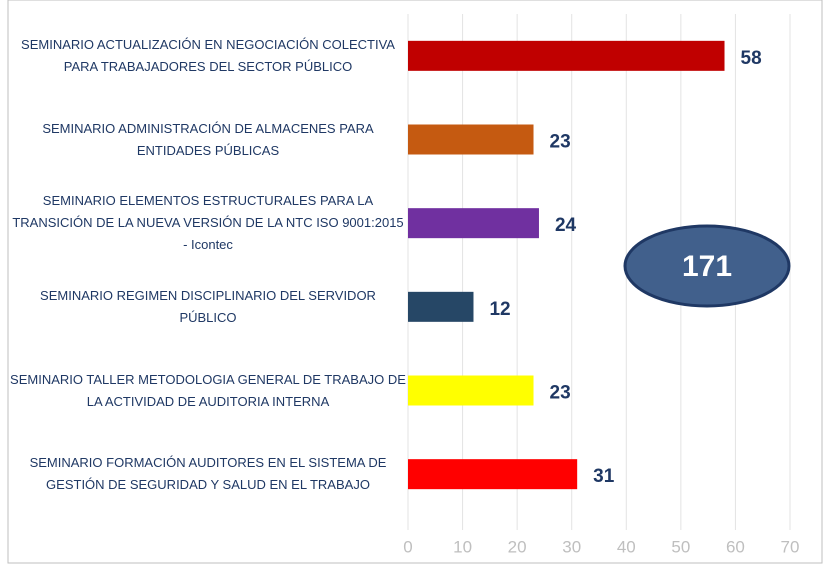 The height and width of the screenshot is (569, 823). Describe the element at coordinates (680, 546) in the screenshot. I see `x-tick-label: 50` at that location.